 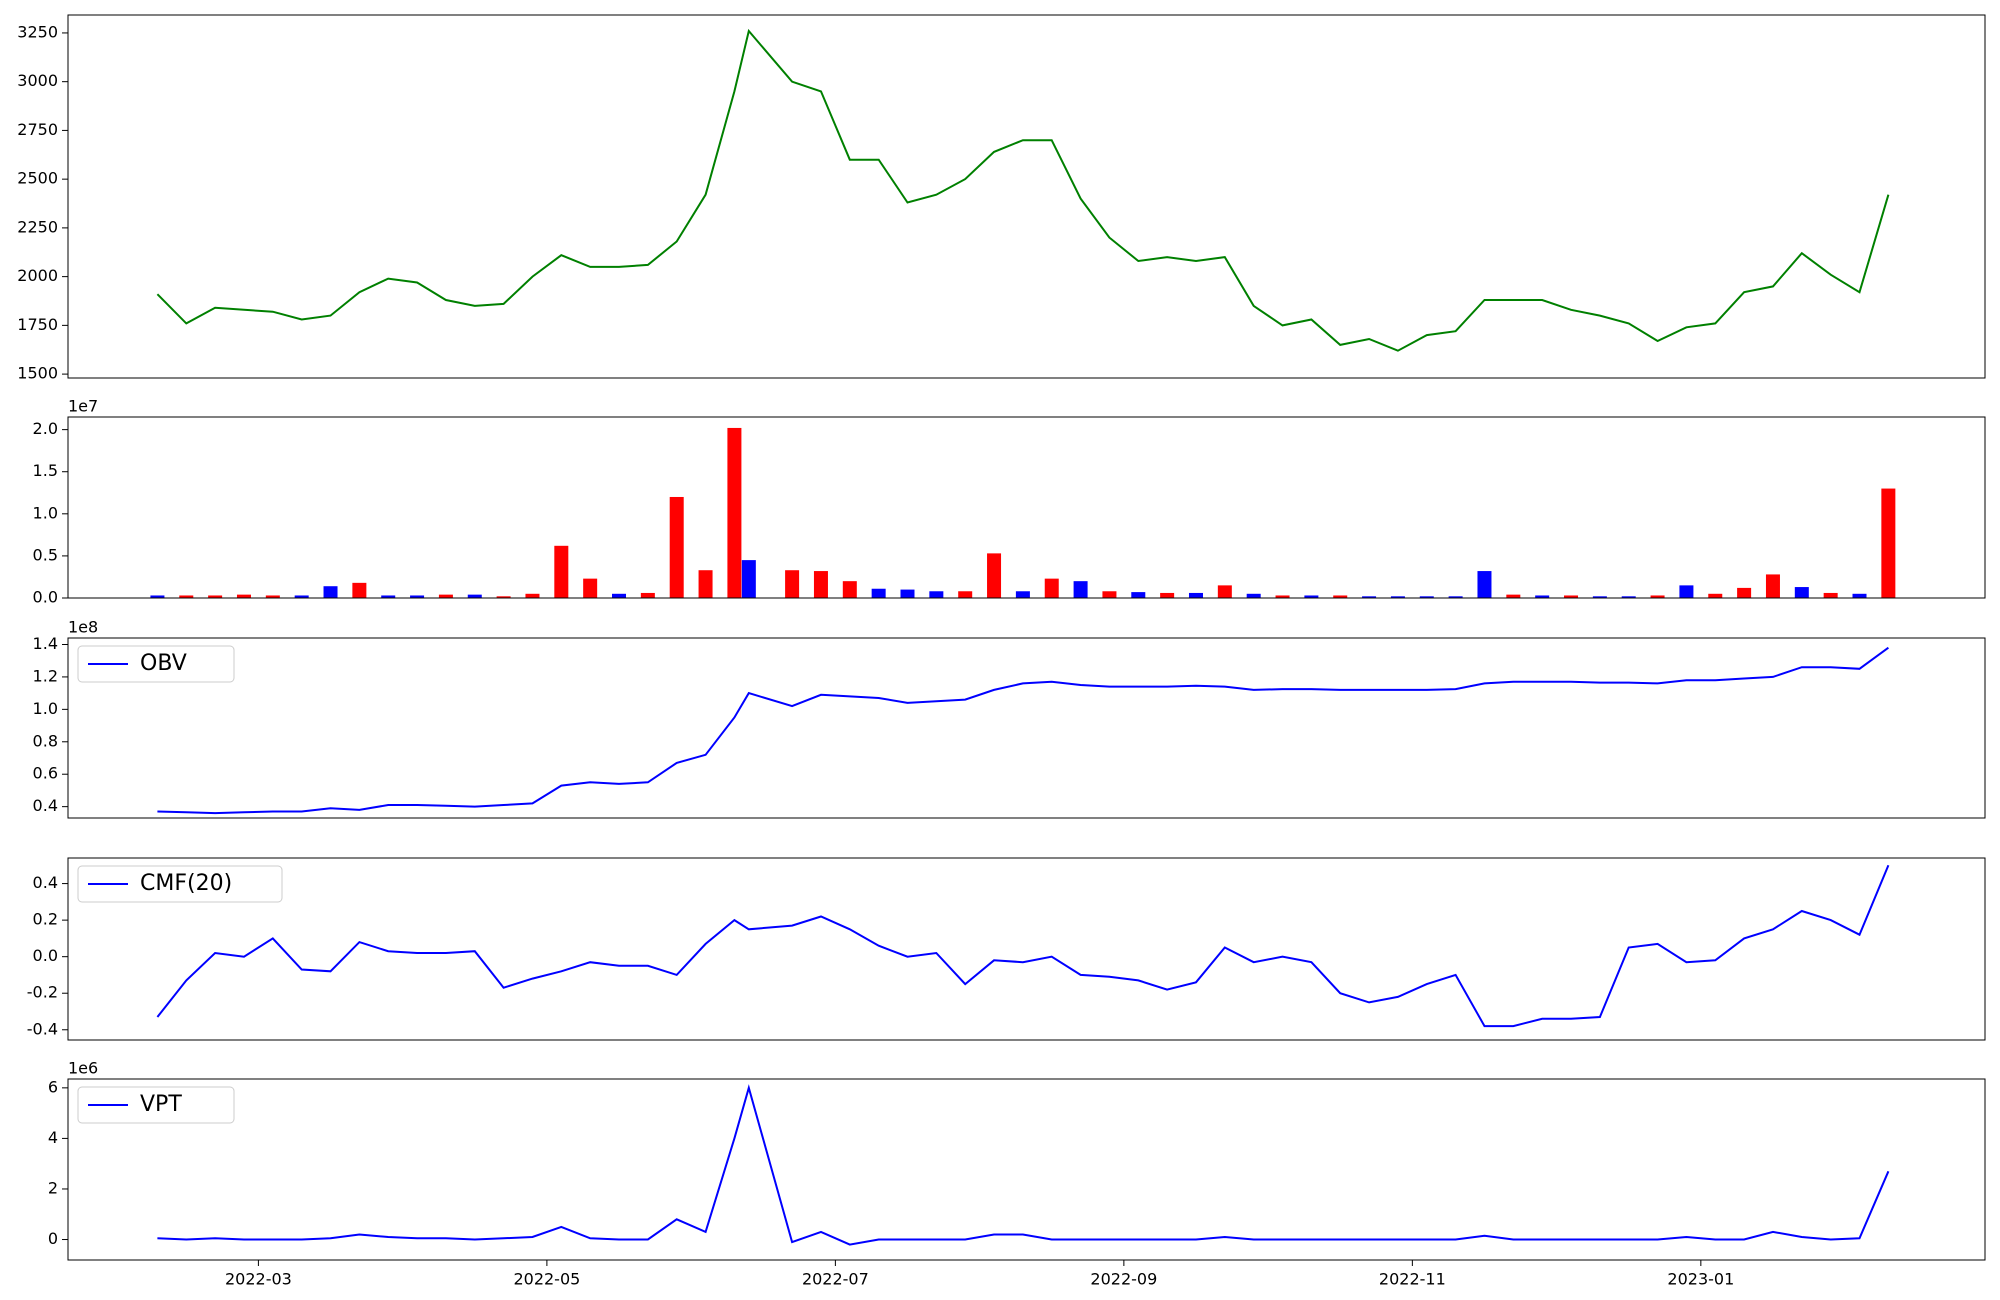 What do you see at coordinates (163, 663) in the screenshot?
I see `legend-label: OBV` at bounding box center [163, 663].